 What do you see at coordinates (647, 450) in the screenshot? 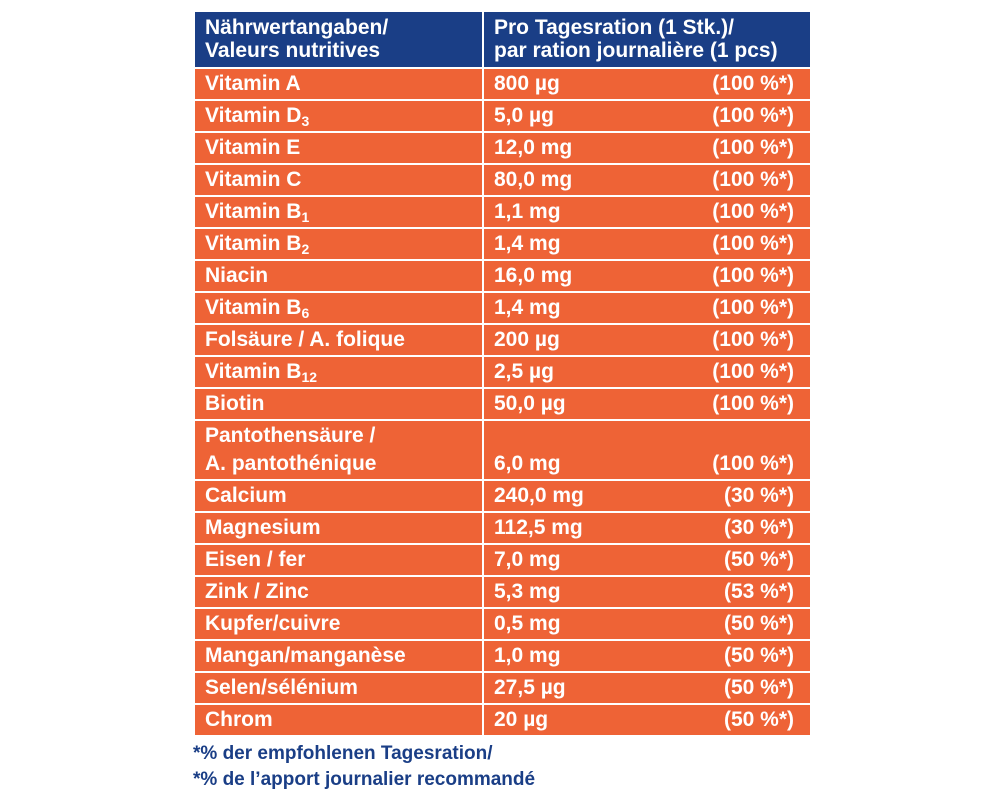
I see `amount-cell: 6,0 mg (100 %*)` at bounding box center [647, 450].